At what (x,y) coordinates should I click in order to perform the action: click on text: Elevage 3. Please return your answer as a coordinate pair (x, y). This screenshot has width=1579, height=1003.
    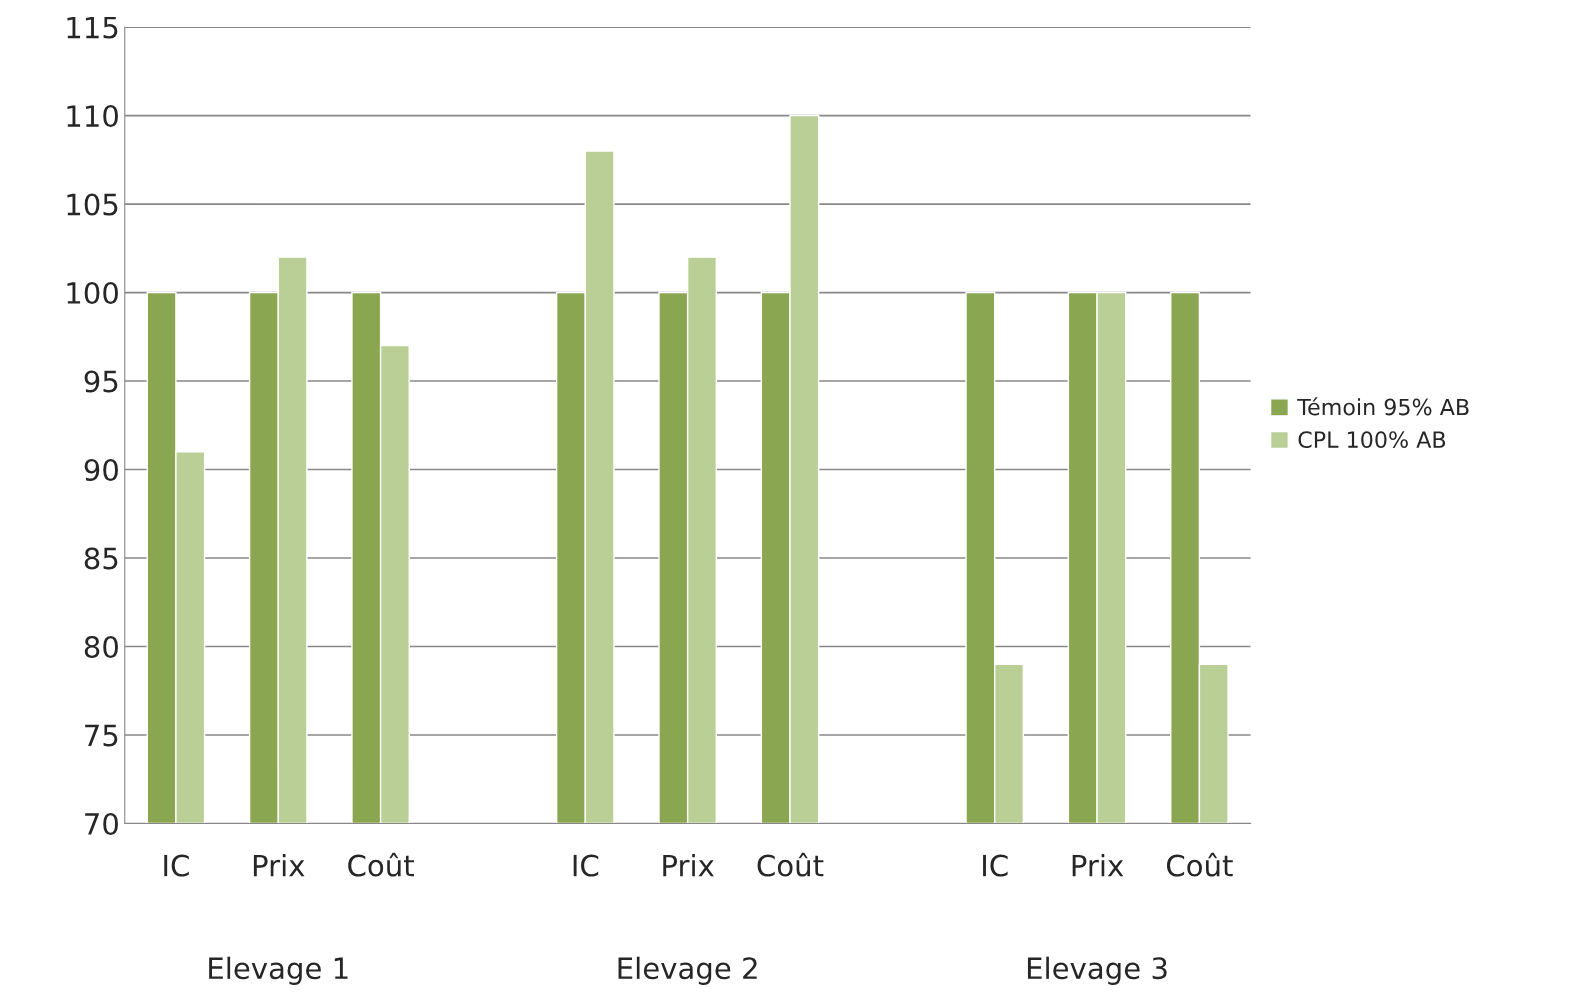
    Looking at the image, I should click on (1097, 970).